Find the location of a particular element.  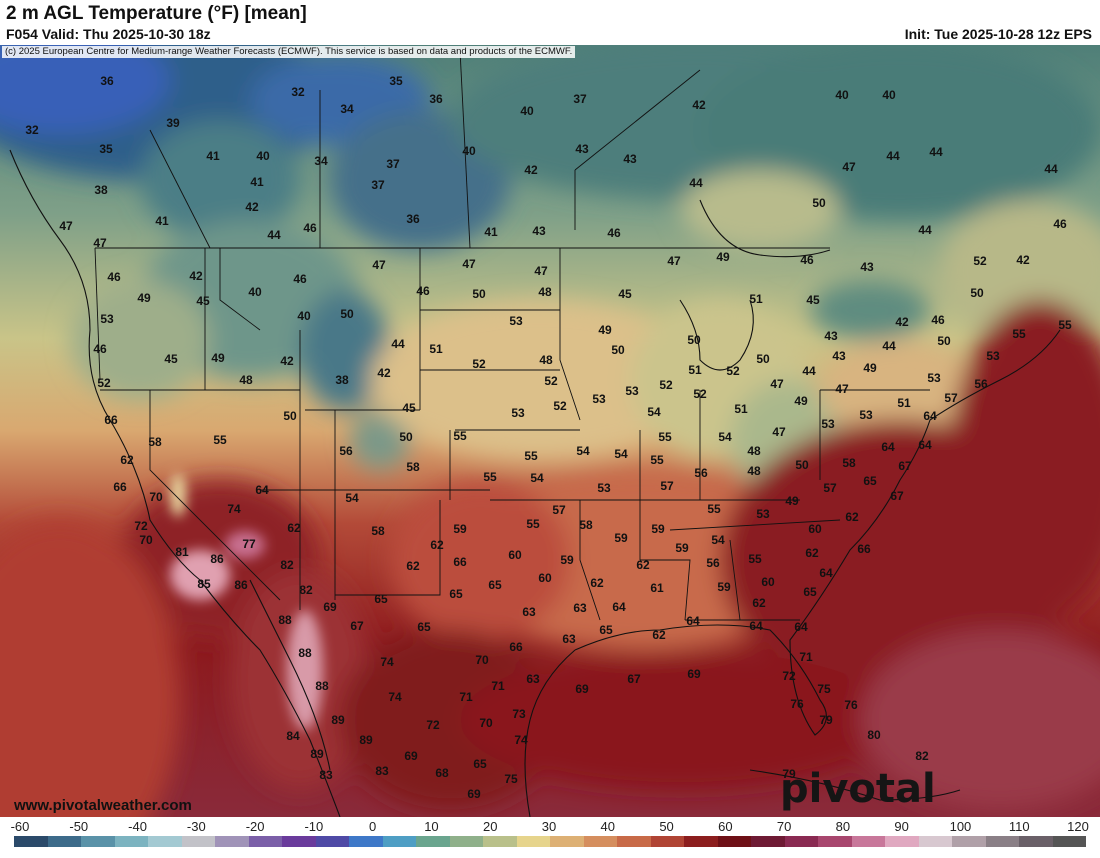

temperature-label: 38 is located at coordinates (101, 190).